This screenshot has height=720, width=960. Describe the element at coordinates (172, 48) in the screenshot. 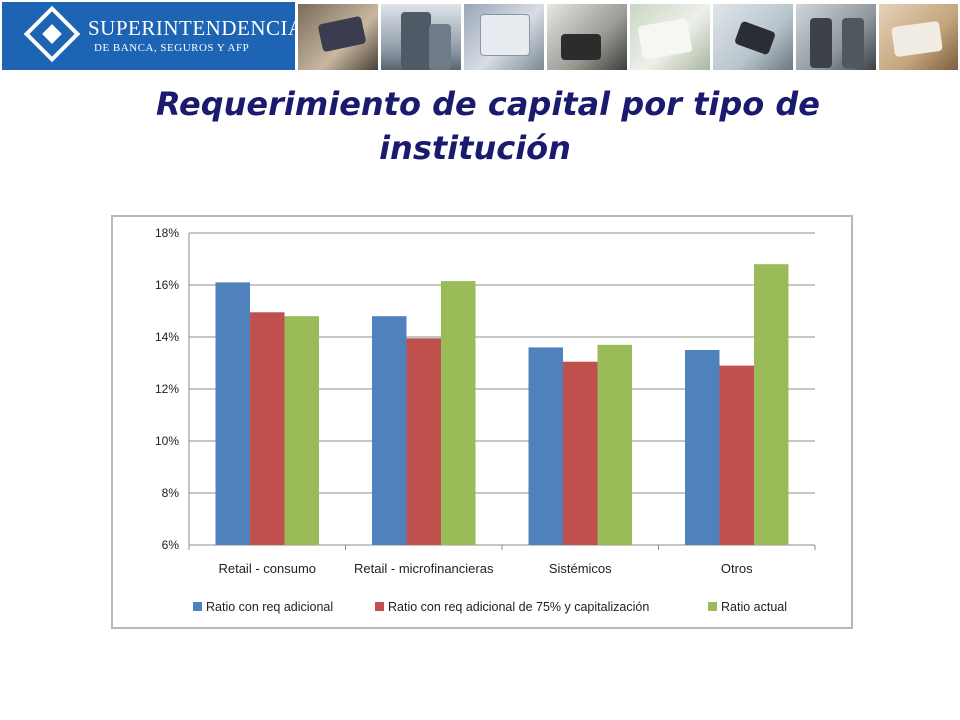

I see `logo-subtitle: DE BANCA, SEGUROS Y AFP` at that location.